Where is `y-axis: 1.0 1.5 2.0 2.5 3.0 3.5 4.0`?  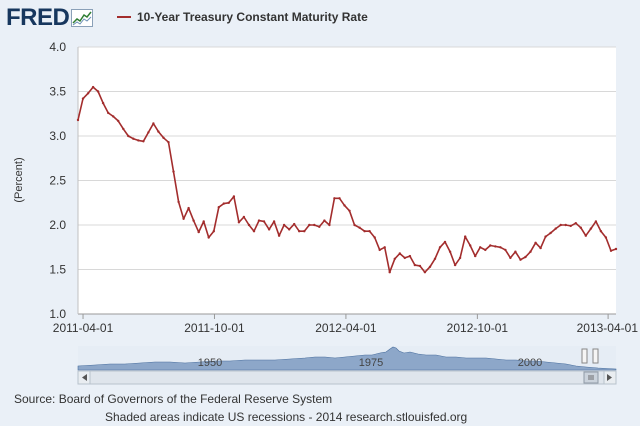 y-axis: 1.0 1.5 2.0 2.5 3.0 3.5 4.0 is located at coordinates (64, 180).